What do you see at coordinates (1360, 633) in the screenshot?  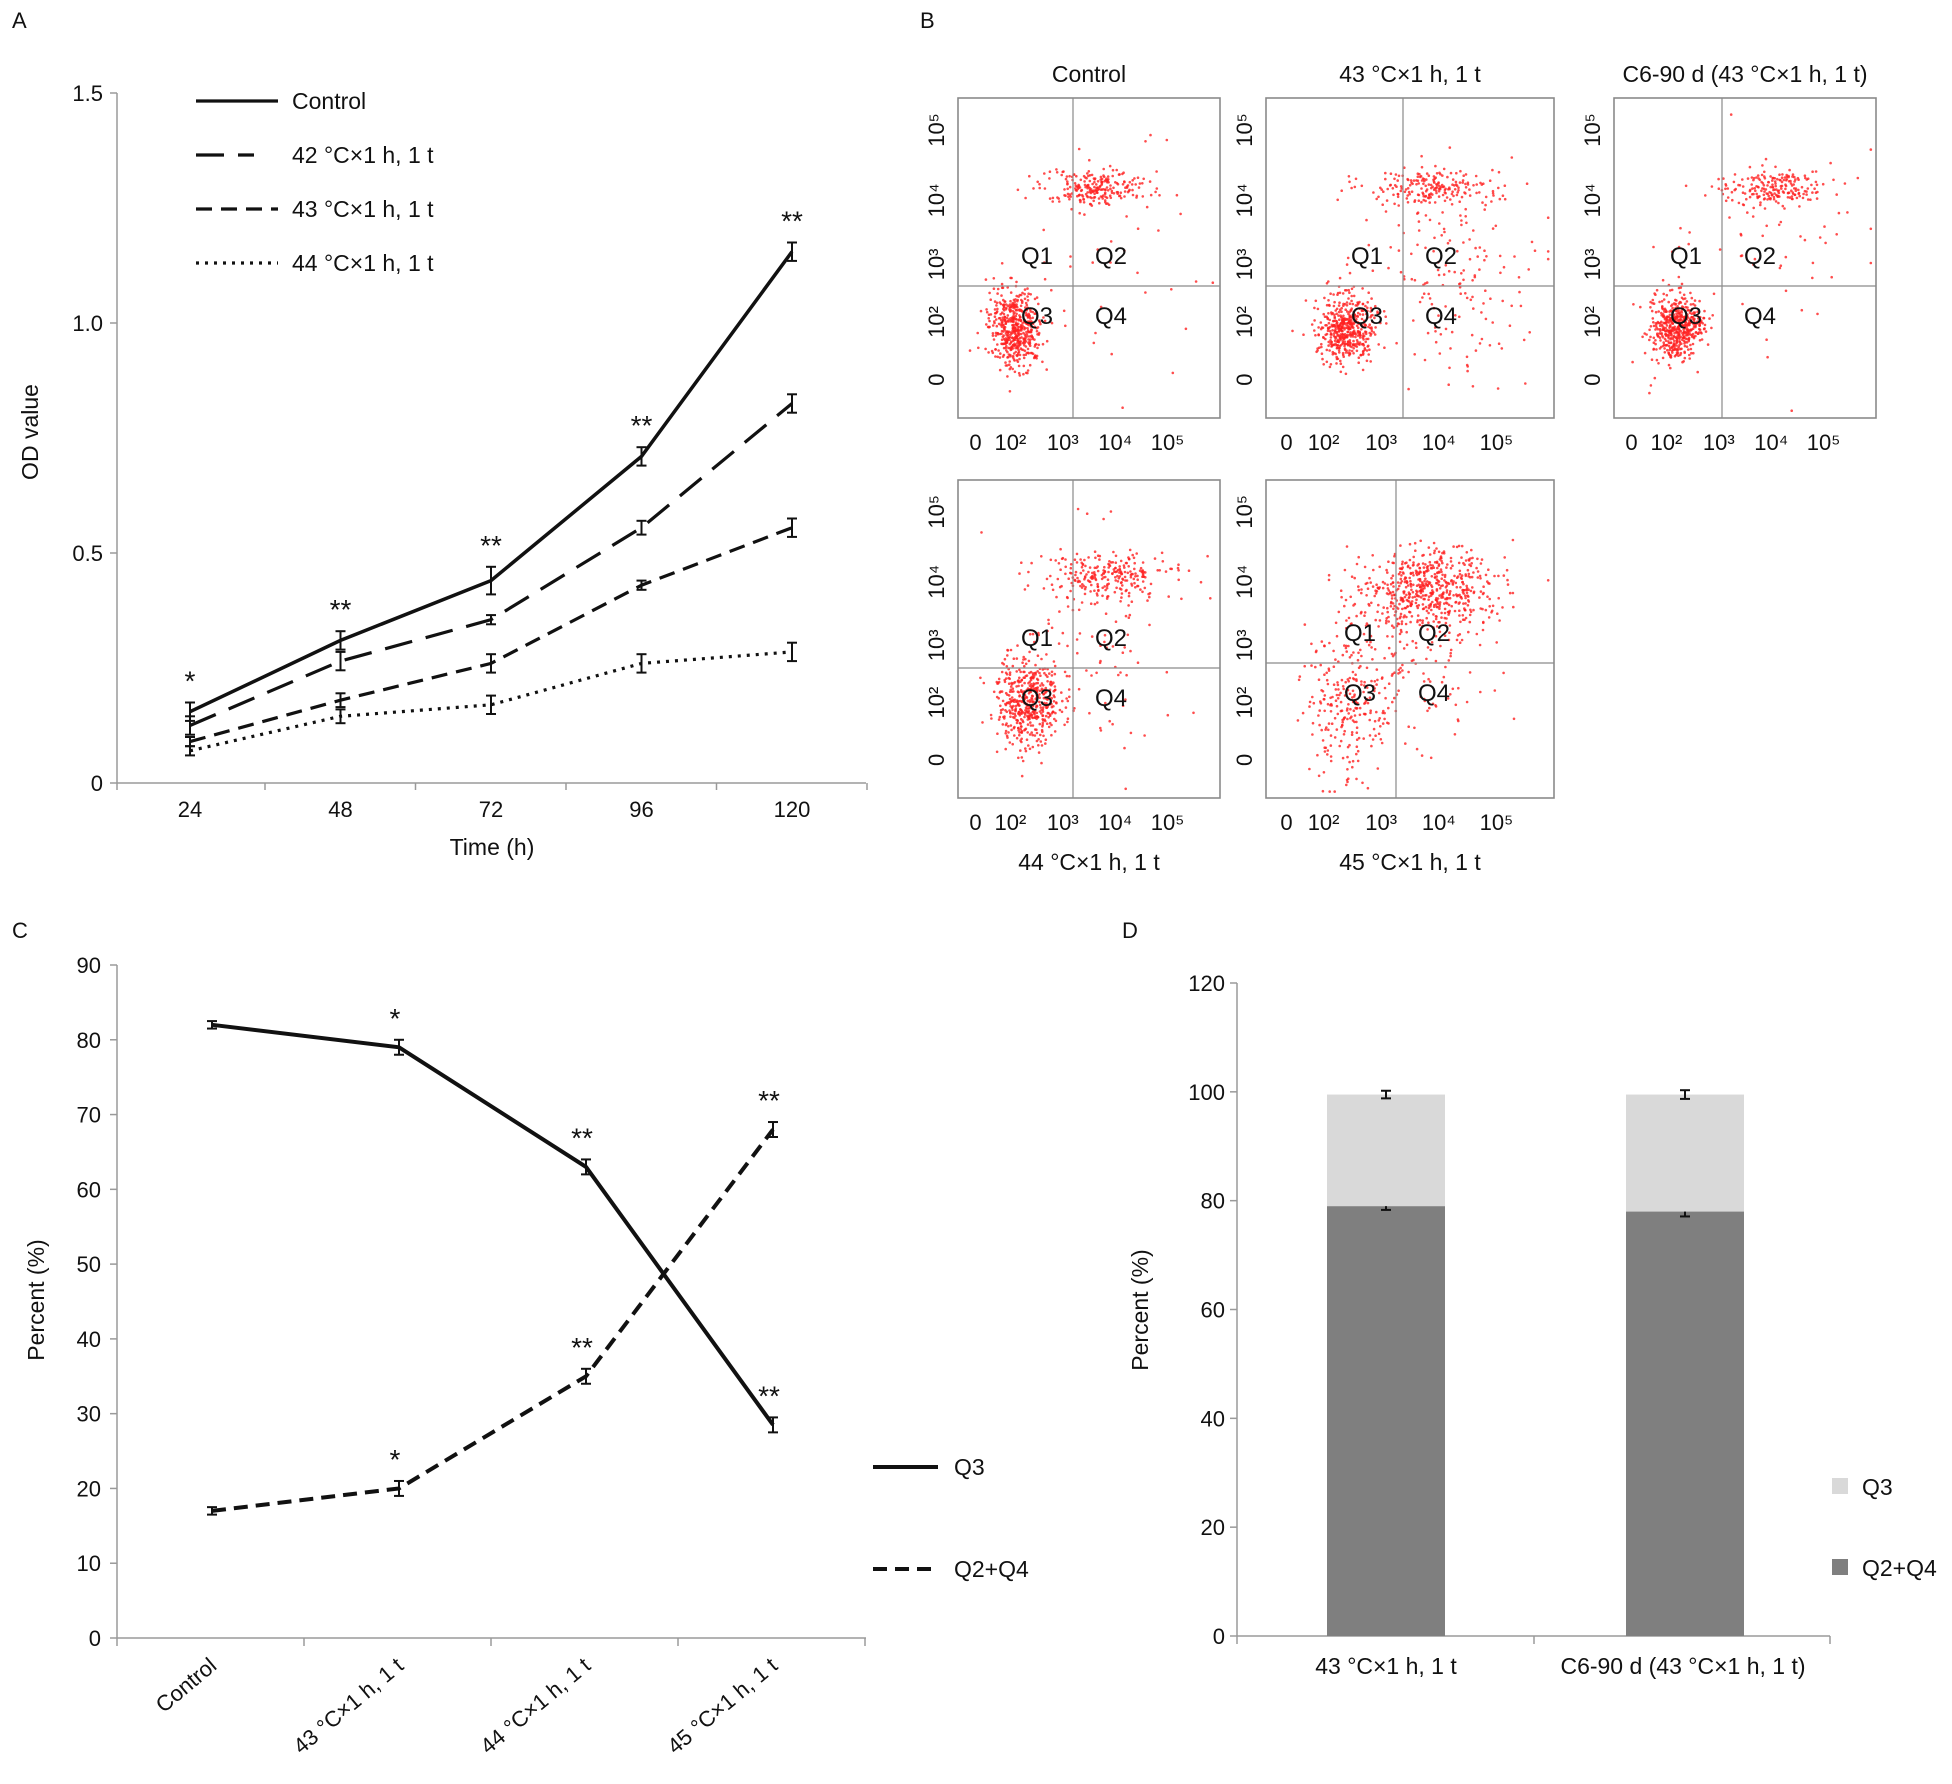 I see `flow-quadrant-q1: Q1` at bounding box center [1360, 633].